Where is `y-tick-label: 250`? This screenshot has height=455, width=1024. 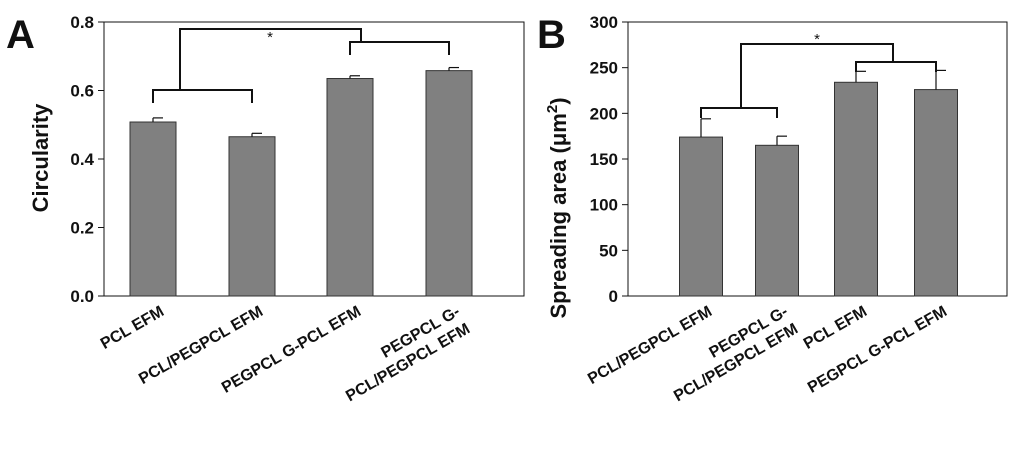
y-tick-label: 250 is located at coordinates (604, 68).